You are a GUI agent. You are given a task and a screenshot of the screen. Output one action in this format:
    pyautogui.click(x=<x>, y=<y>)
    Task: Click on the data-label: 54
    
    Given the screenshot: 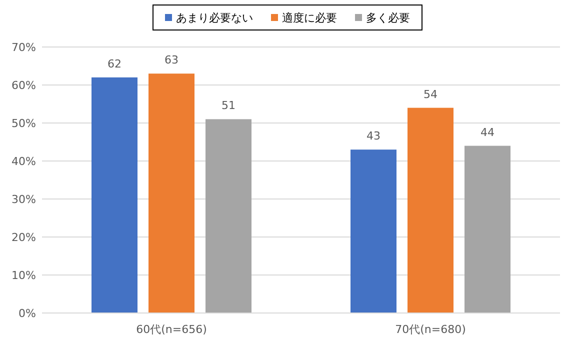 What is the action you would take?
    pyautogui.click(x=431, y=94)
    